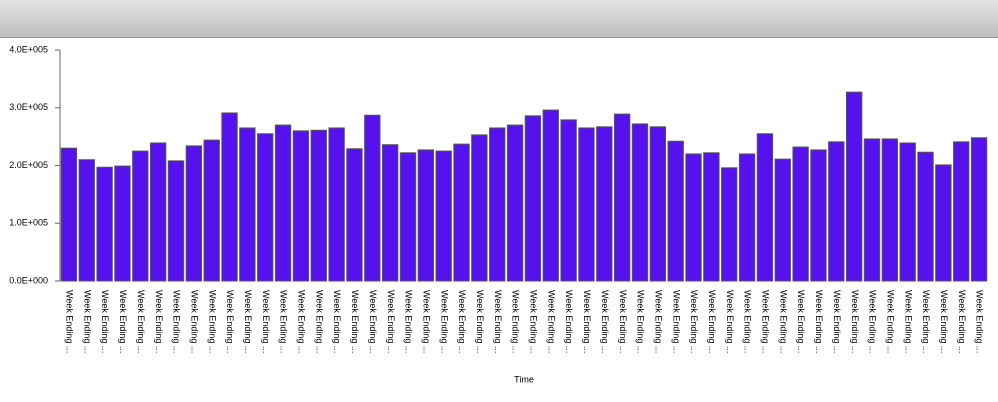  What do you see at coordinates (28, 107) in the screenshot?
I see `y-tick-label: 3.0E+005` at bounding box center [28, 107].